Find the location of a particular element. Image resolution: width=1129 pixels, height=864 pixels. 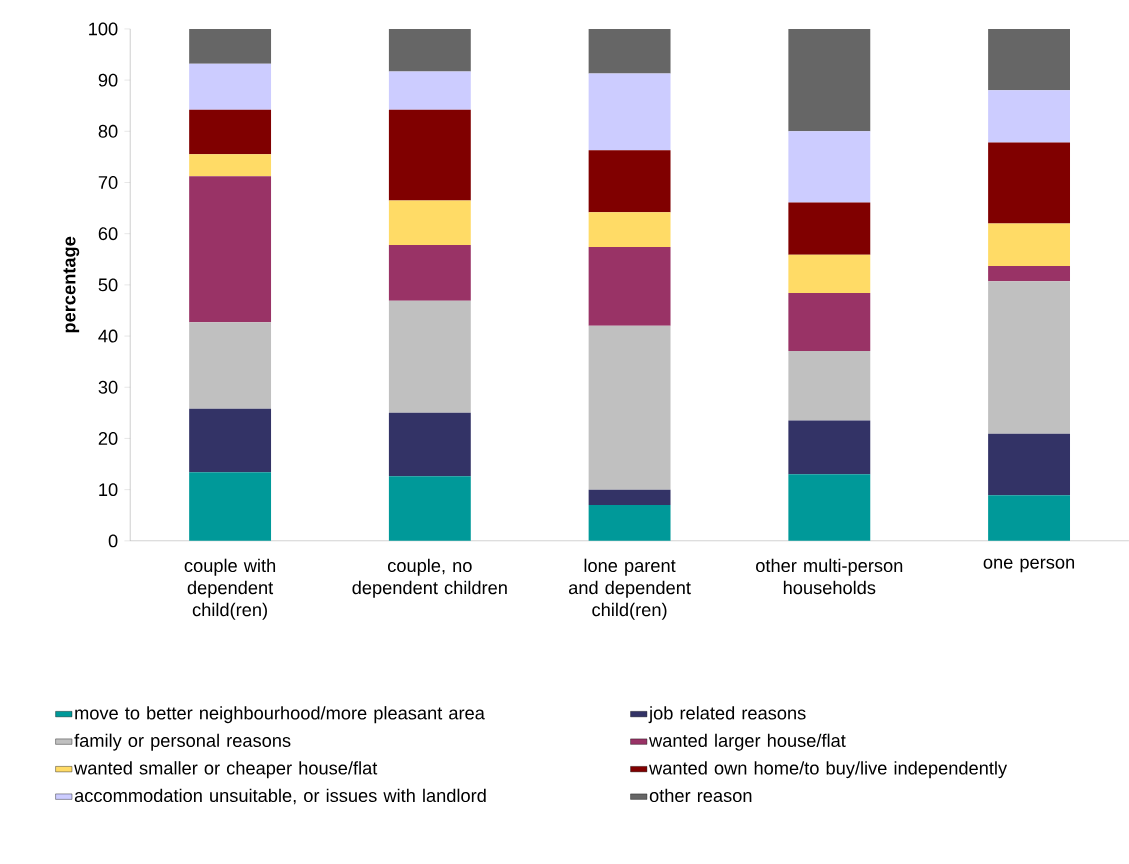

y-axis-title: percentage is located at coordinates (71, 284).